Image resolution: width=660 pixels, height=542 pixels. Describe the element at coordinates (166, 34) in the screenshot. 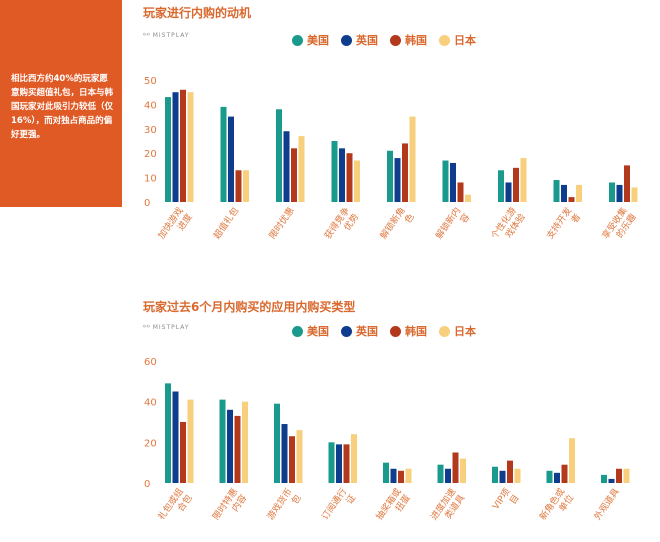

I see `mistplay-logo: ⚯ MISTPLAY` at that location.